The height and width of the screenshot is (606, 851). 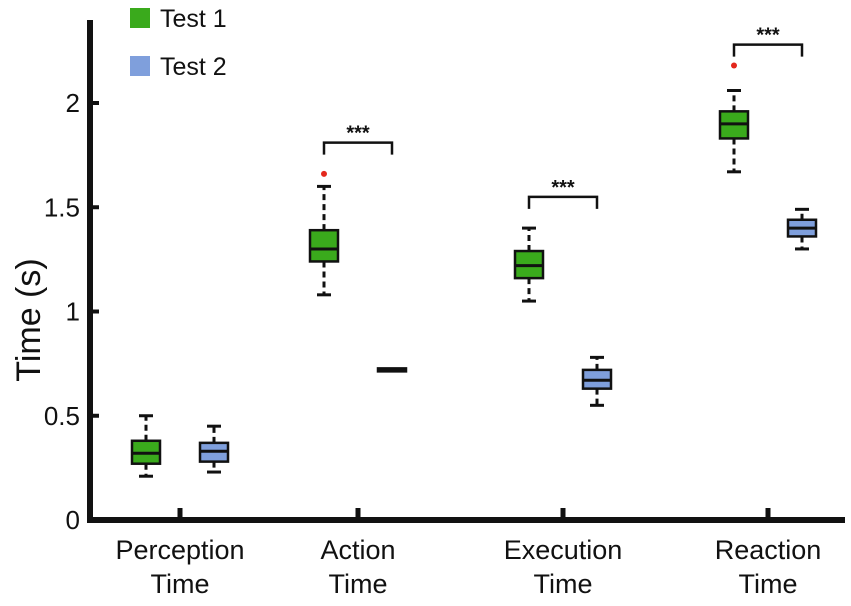 What do you see at coordinates (62, 207) in the screenshot?
I see `y-tick-label: 1.5` at bounding box center [62, 207].